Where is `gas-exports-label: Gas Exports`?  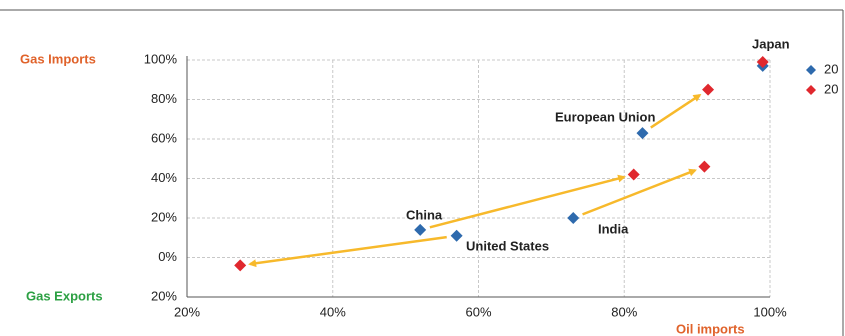 gas-exports-label: Gas Exports is located at coordinates (64, 295).